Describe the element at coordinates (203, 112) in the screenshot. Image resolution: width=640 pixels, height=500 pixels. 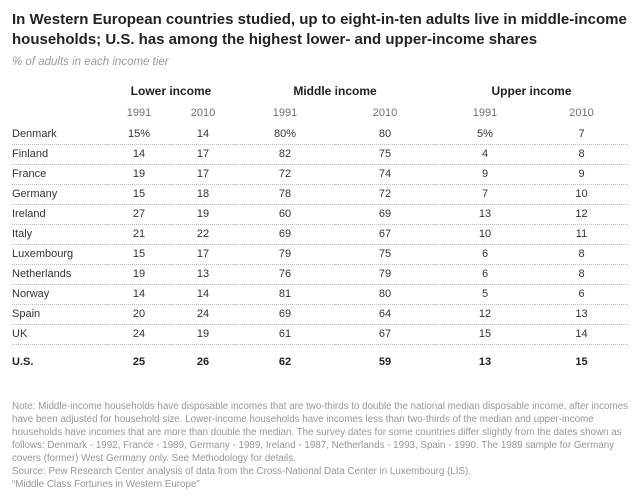
I see `year-header-lower-2010: 2010` at that location.